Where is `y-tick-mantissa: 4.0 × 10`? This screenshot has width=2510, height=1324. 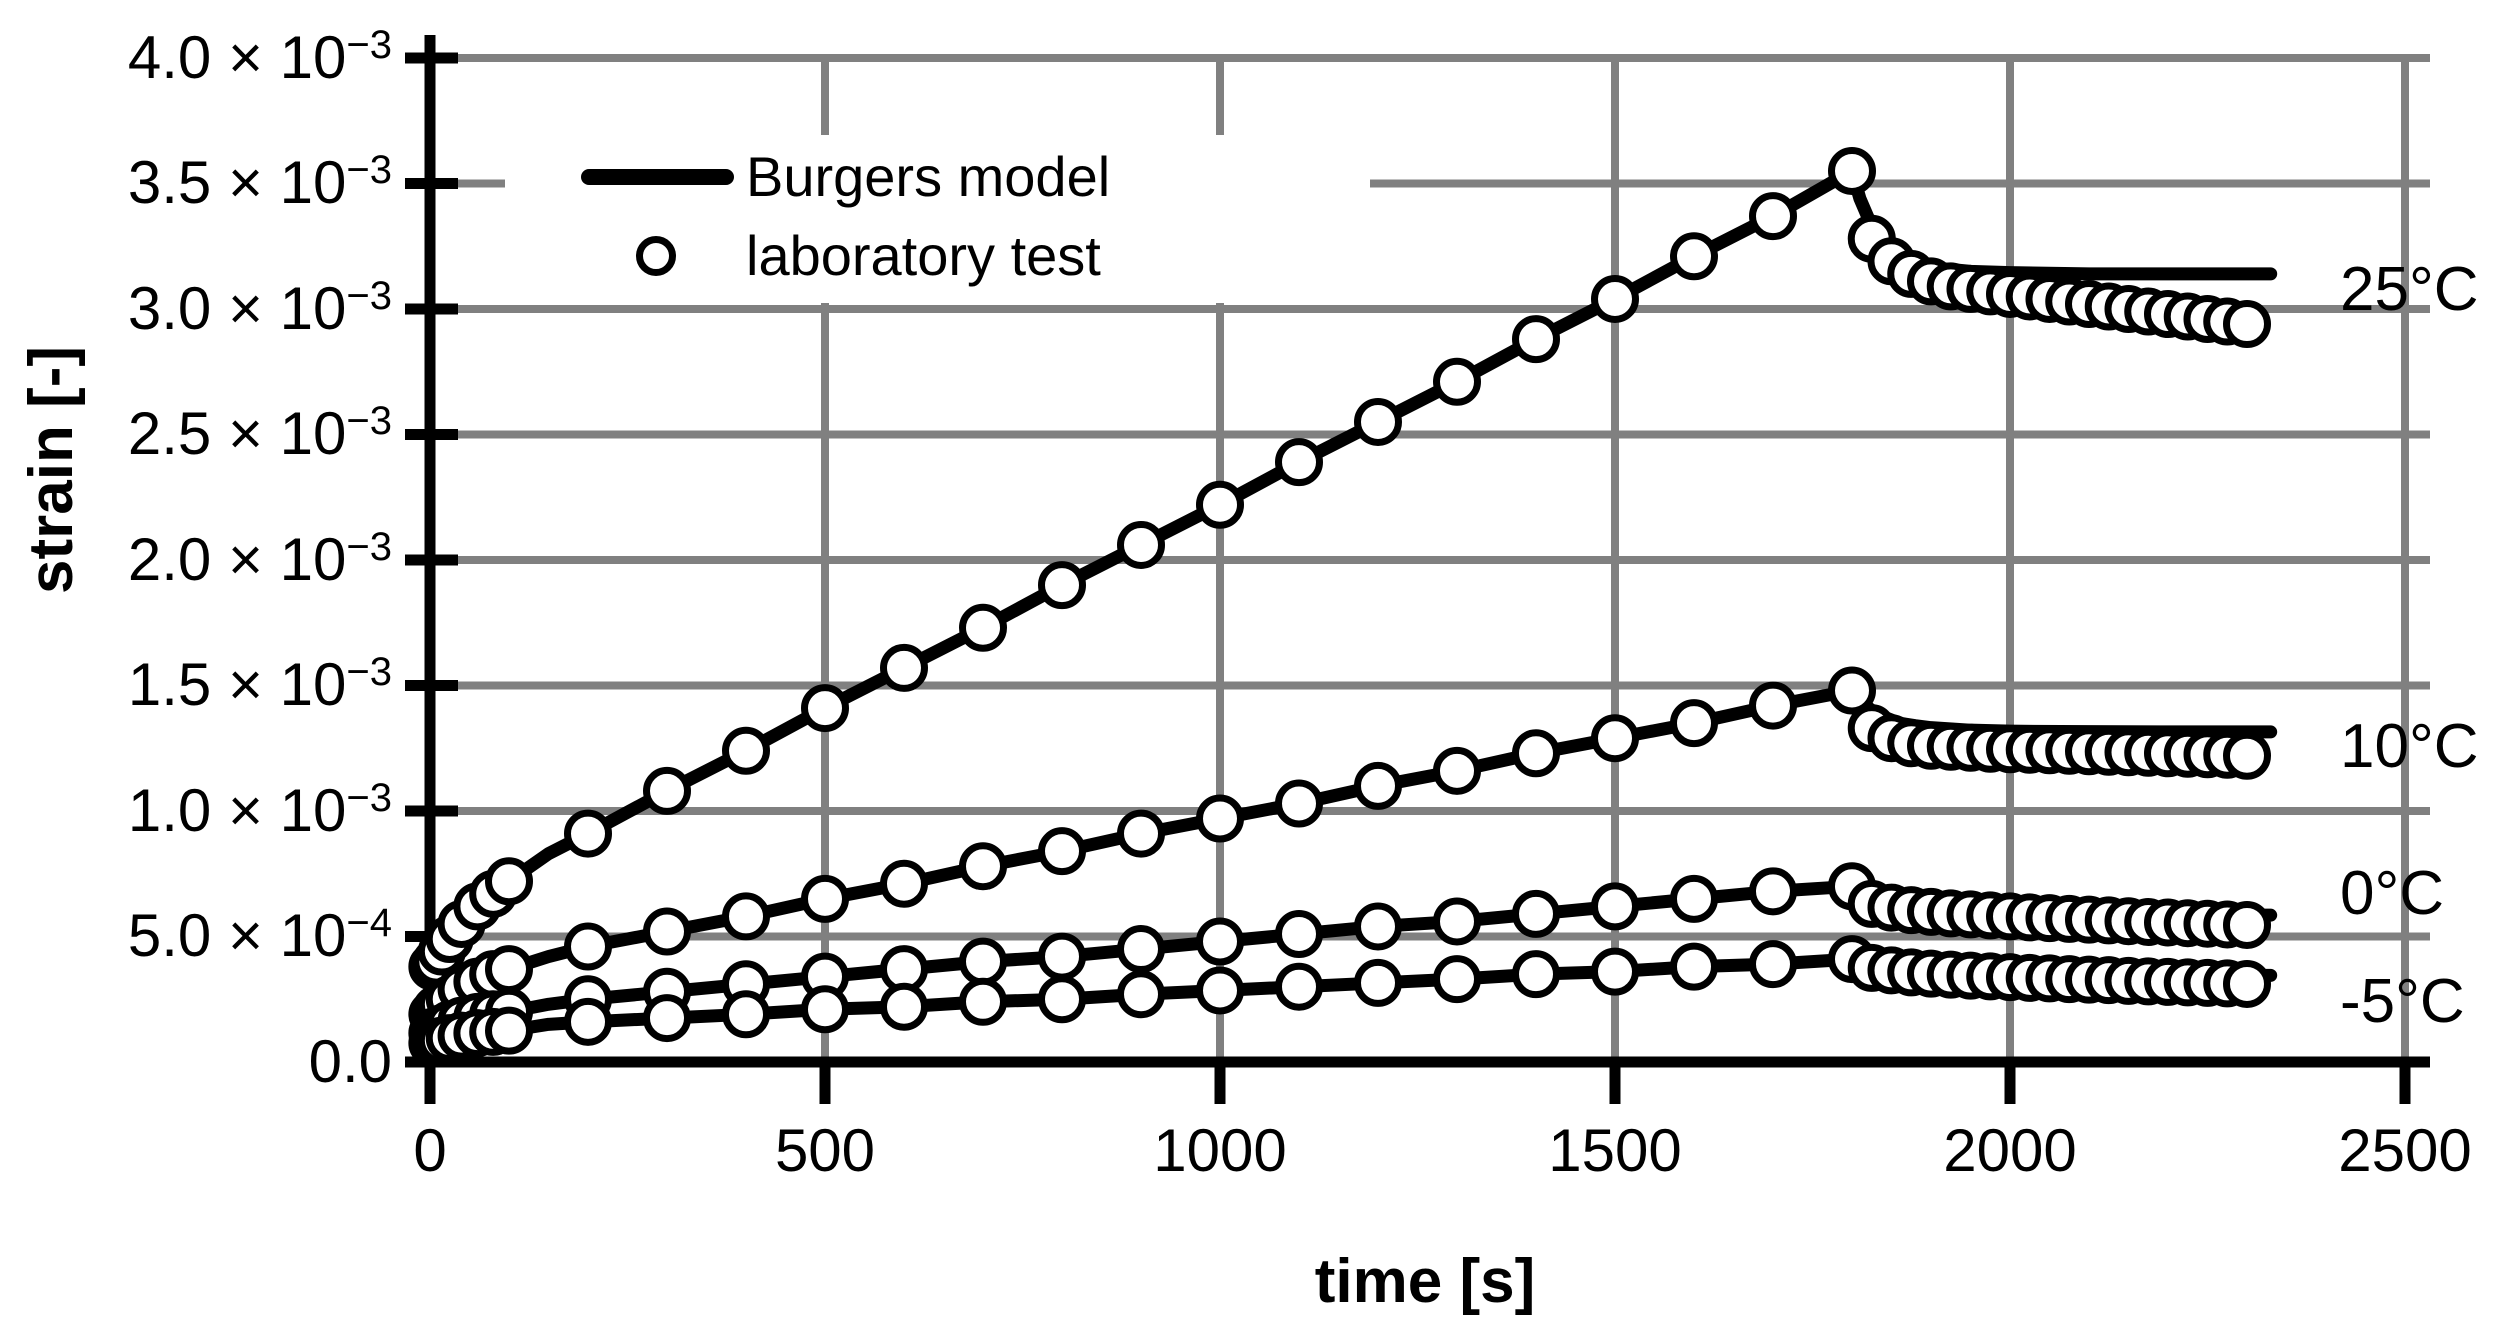
y-tick-mantissa: 4.0 × 10 is located at coordinates (237, 57).